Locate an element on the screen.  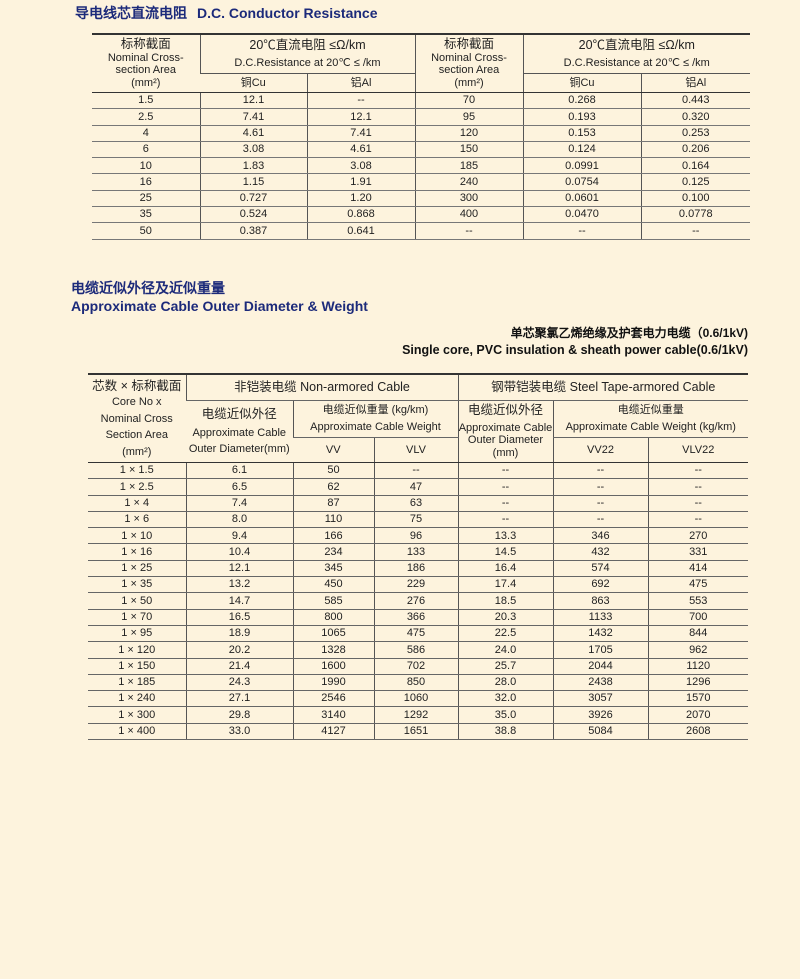
table-cell: 13.2 is located at coordinates (239, 585).